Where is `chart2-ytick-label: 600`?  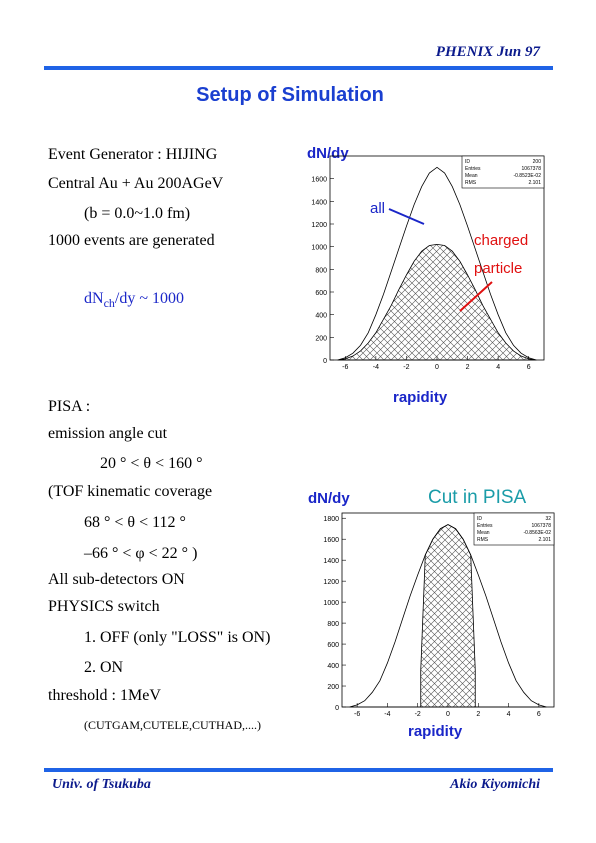 chart2-ytick-label: 600 is located at coordinates (333, 645).